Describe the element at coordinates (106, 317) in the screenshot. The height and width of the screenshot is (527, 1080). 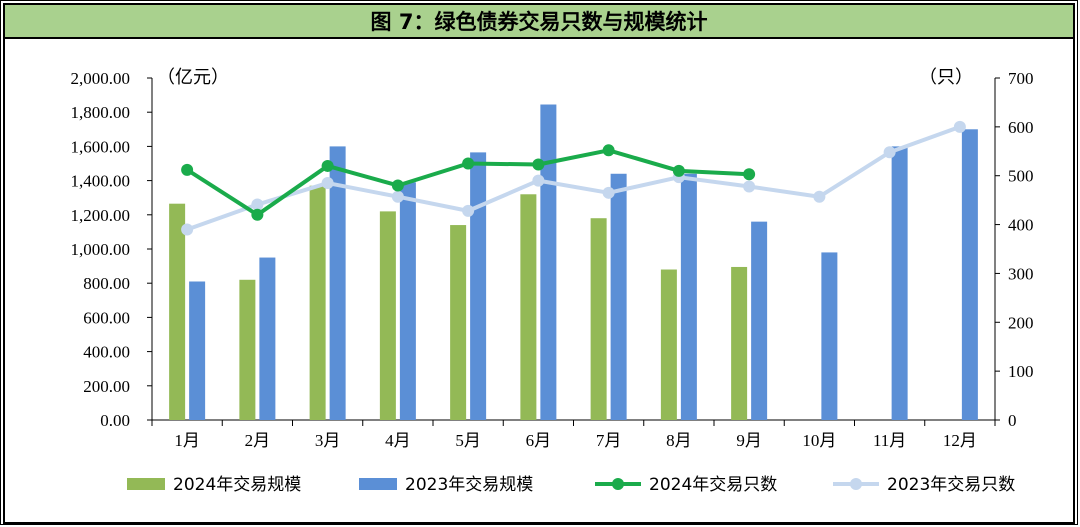
I see `left-tick-label: 600.00` at that location.